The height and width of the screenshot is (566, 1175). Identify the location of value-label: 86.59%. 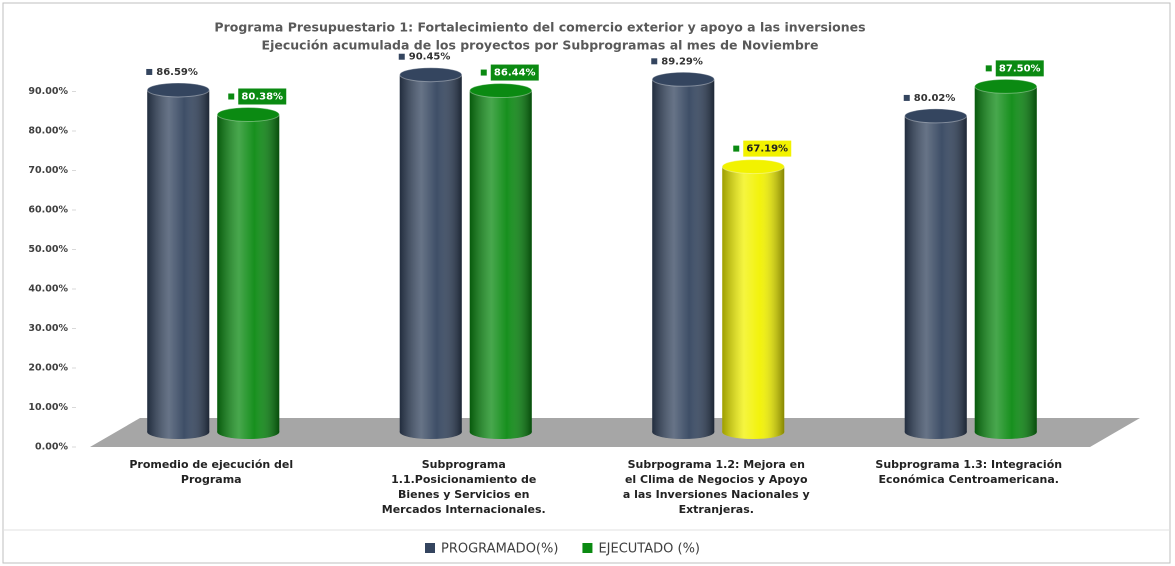
(177, 72).